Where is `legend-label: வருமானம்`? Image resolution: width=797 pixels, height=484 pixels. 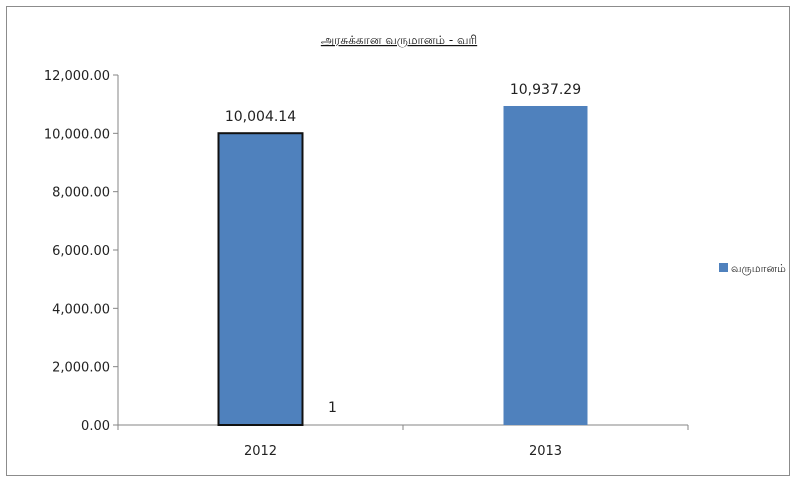 legend-label: வருமானம் is located at coordinates (758, 268).